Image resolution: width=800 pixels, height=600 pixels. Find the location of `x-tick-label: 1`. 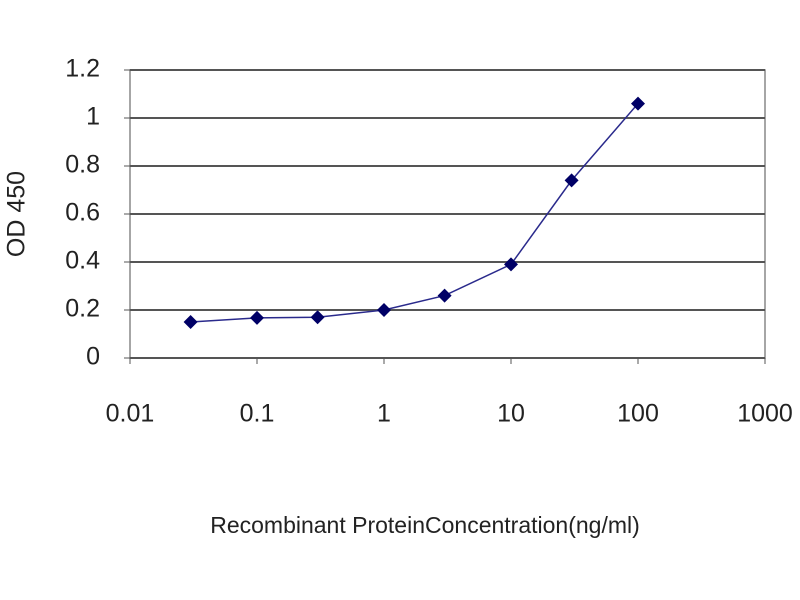

x-tick-label: 1 is located at coordinates (384, 414).